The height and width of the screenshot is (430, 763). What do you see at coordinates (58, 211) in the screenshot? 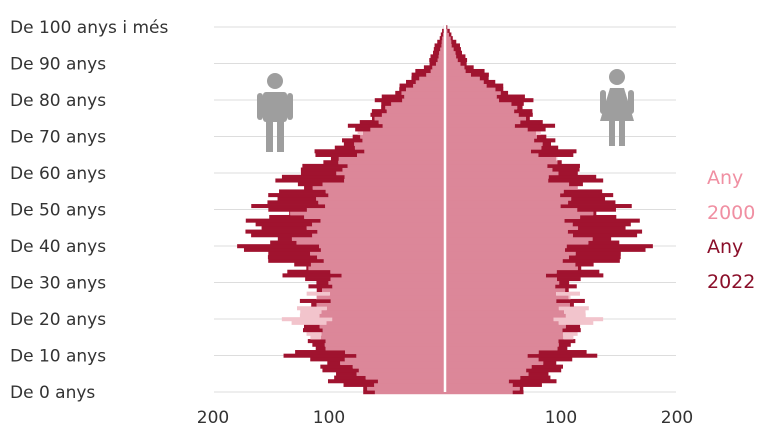
I see `y-tick-label: De 50 anys` at bounding box center [58, 211].